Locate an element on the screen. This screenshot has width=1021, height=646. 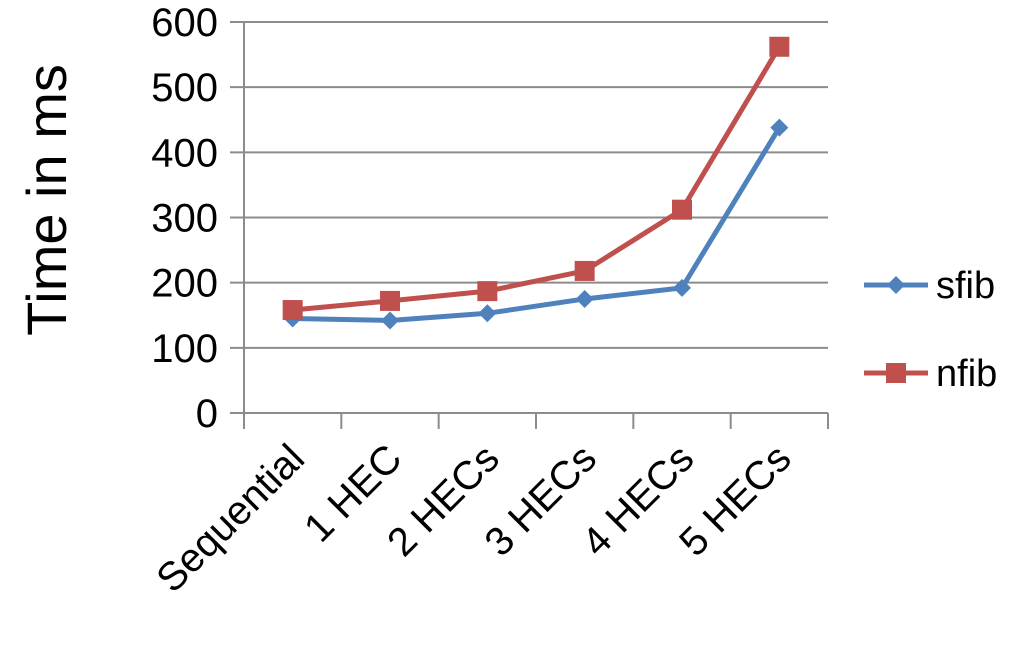
y-tick-label: 500 is located at coordinates (184, 88).